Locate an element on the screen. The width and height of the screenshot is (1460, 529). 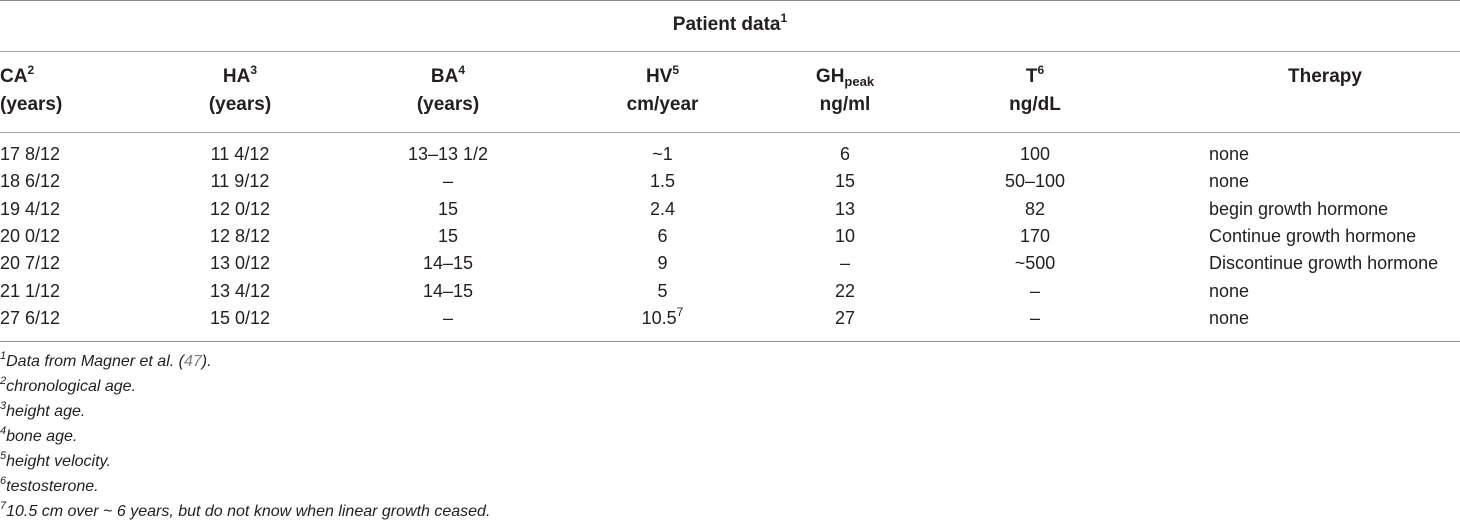
cell-therapy: Continue growth hormone is located at coordinates (1313, 235).